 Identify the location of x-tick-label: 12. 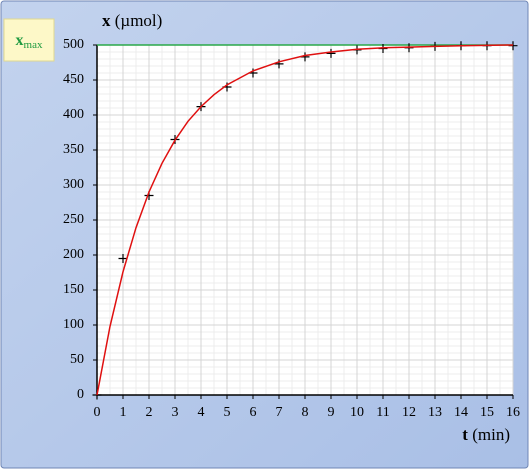
(409, 412).